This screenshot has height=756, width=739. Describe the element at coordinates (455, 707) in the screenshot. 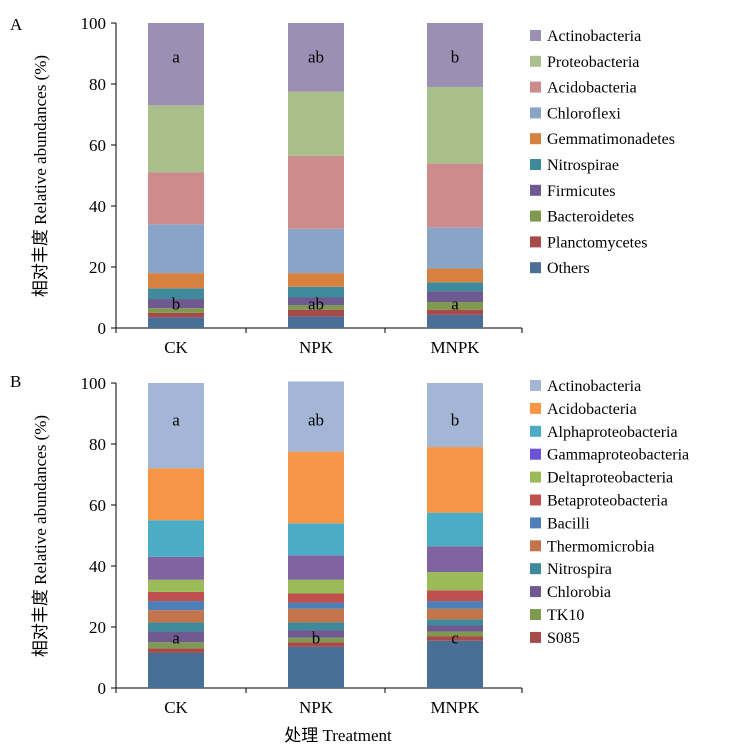

I see `x-tick-label: MNPK` at that location.